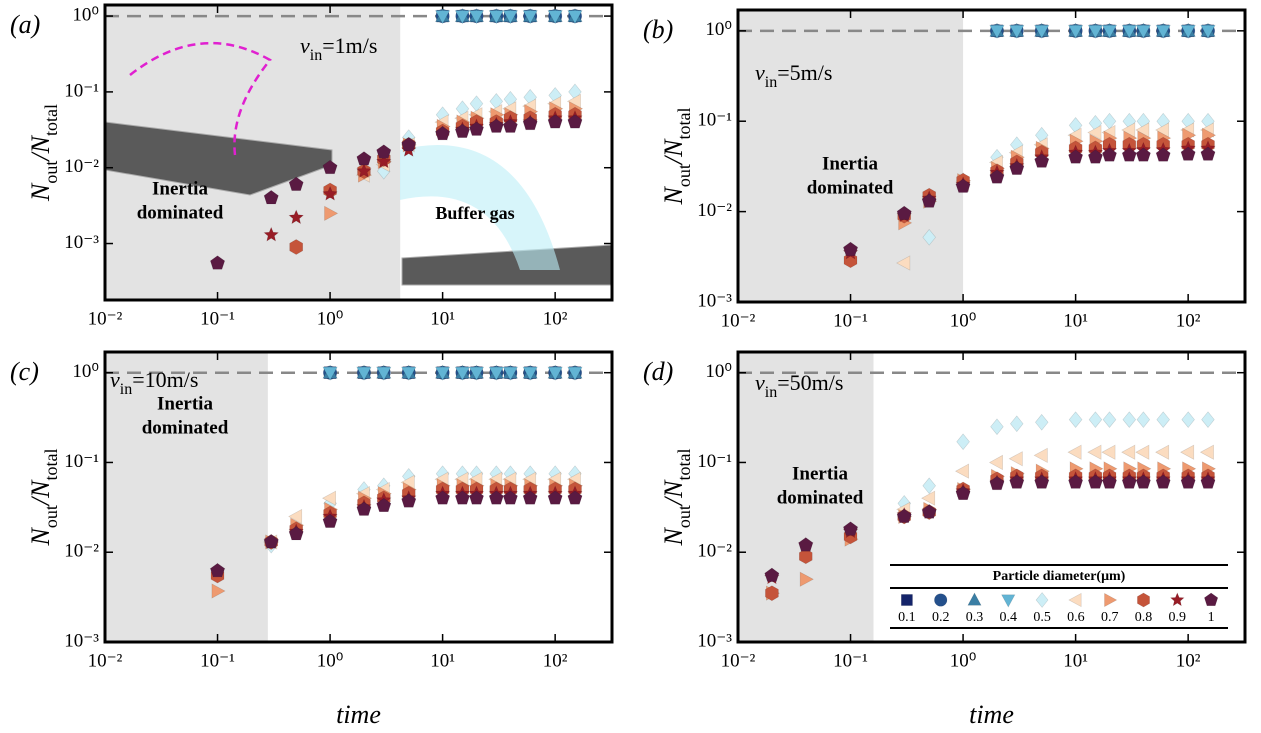 The width and height of the screenshot is (1261, 733). What do you see at coordinates (1144, 617) in the screenshot?
I see `legend-label: 0.8` at bounding box center [1144, 617].